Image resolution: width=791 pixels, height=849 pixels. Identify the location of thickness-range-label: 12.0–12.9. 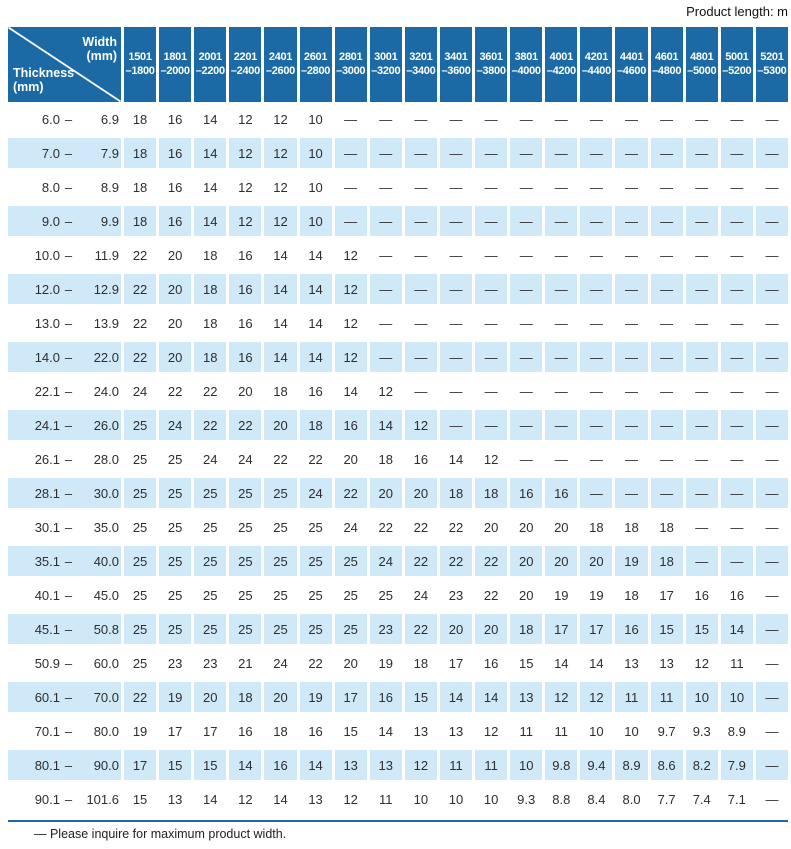
(64, 289).